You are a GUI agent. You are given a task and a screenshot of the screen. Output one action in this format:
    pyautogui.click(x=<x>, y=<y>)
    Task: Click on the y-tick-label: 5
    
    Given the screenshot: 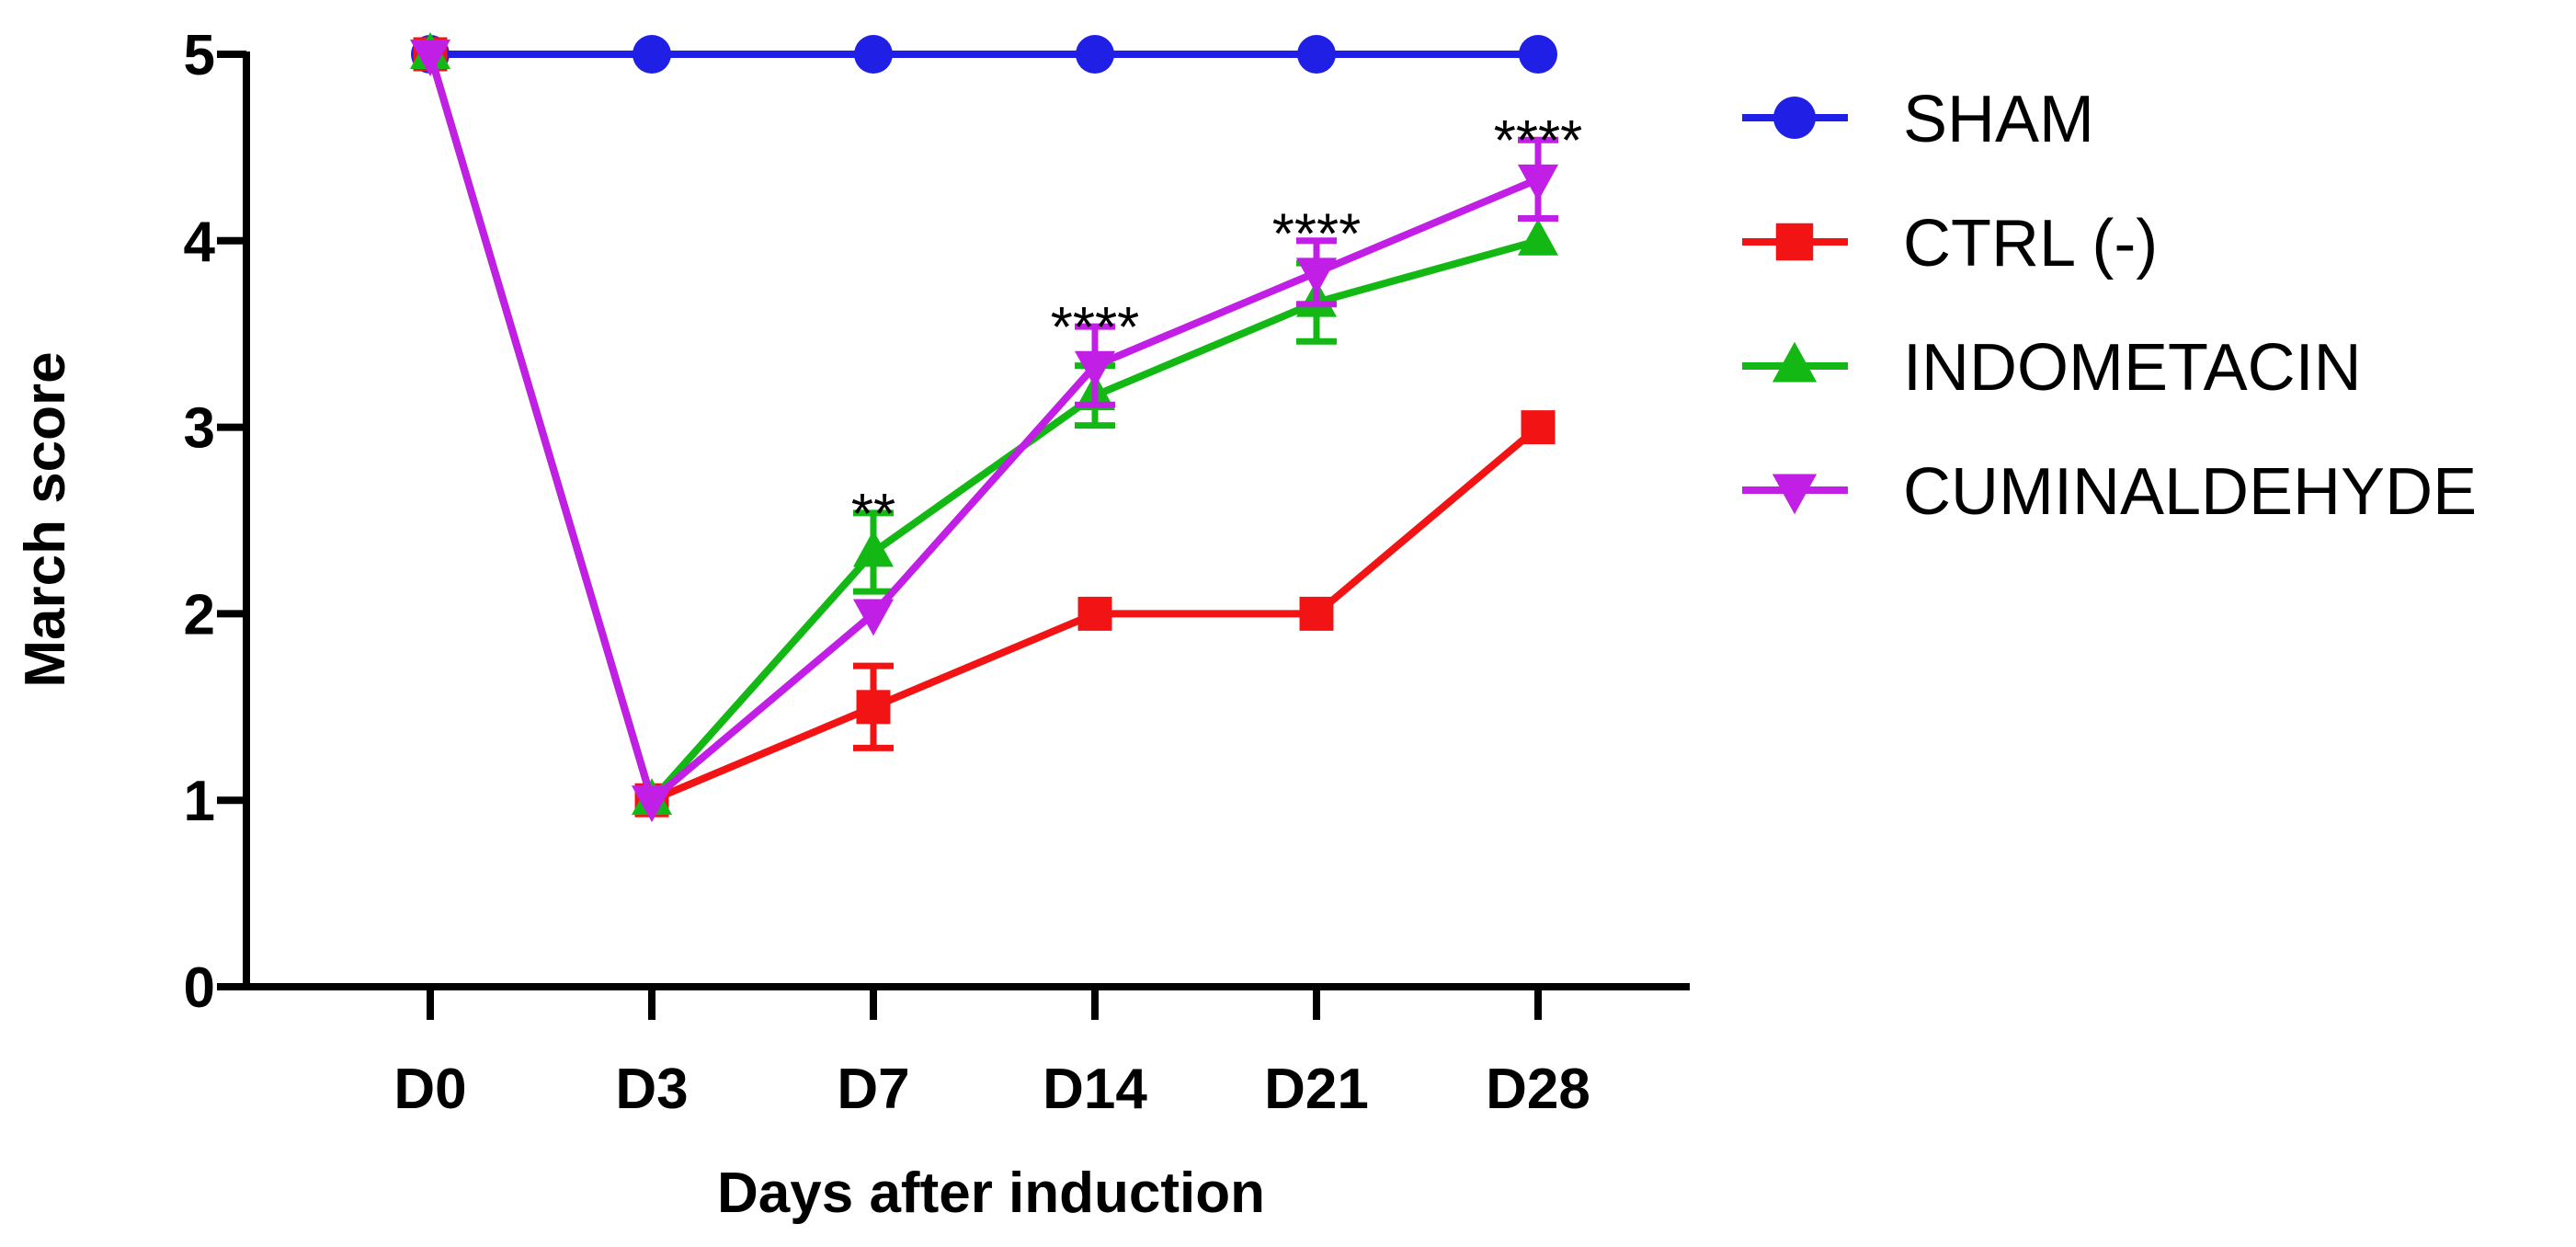 What is the action you would take?
    pyautogui.click(x=199, y=56)
    